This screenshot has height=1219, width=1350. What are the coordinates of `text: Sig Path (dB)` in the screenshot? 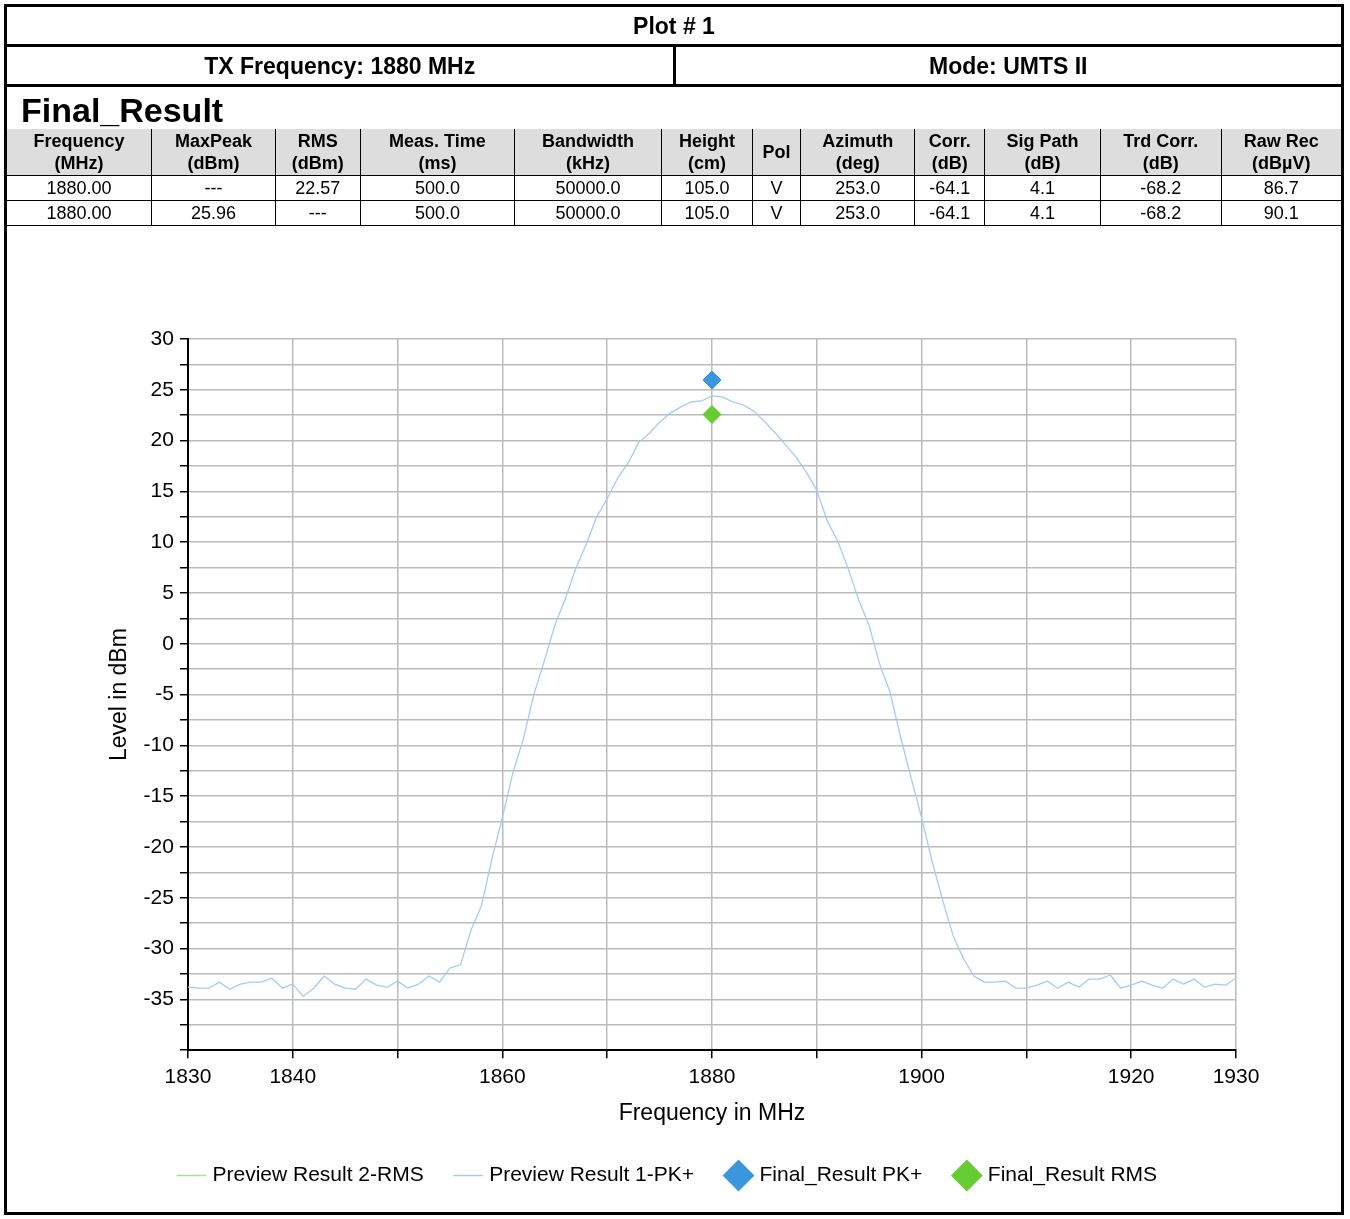 It's located at (1042, 152).